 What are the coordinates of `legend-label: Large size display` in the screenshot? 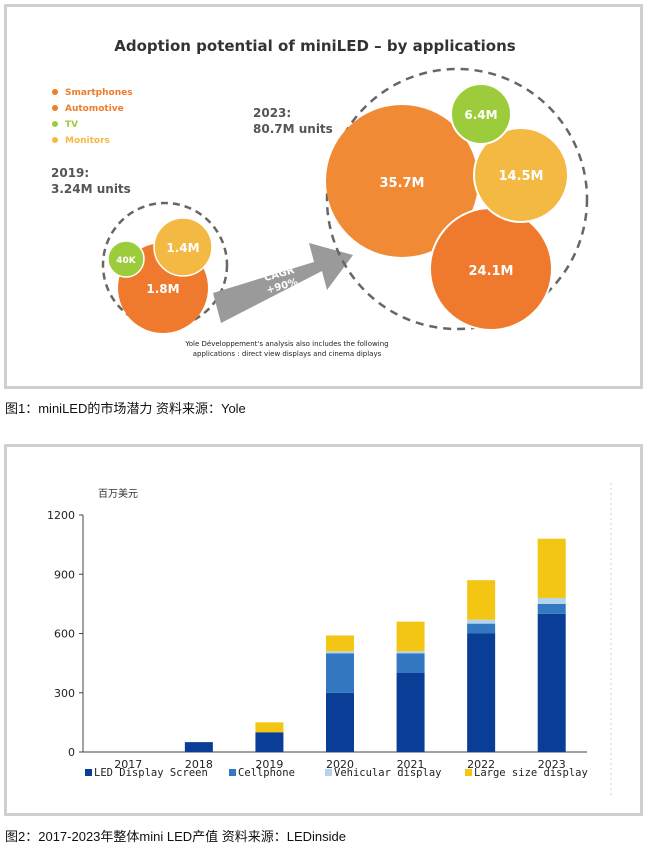 It's located at (531, 773).